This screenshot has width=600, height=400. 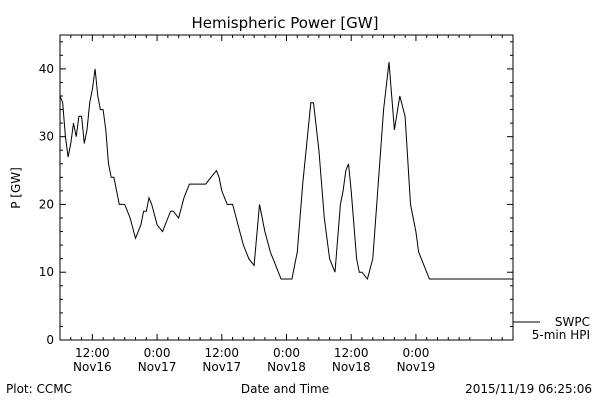 I want to click on legend-label-line1: SWPC, so click(x=572, y=322).